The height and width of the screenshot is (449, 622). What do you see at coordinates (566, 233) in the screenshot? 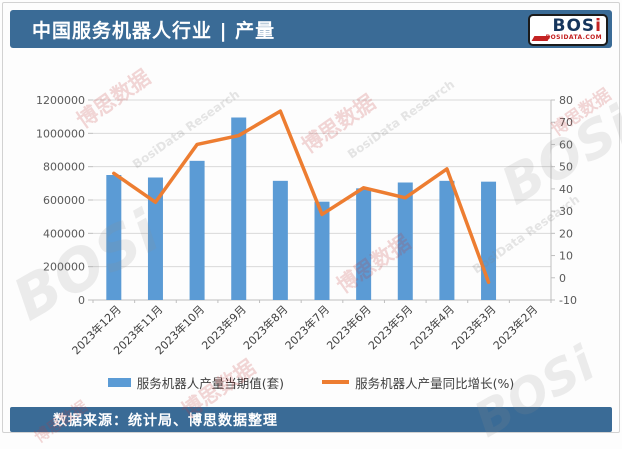
I see `right-axis-tick-label: 20` at bounding box center [566, 233].